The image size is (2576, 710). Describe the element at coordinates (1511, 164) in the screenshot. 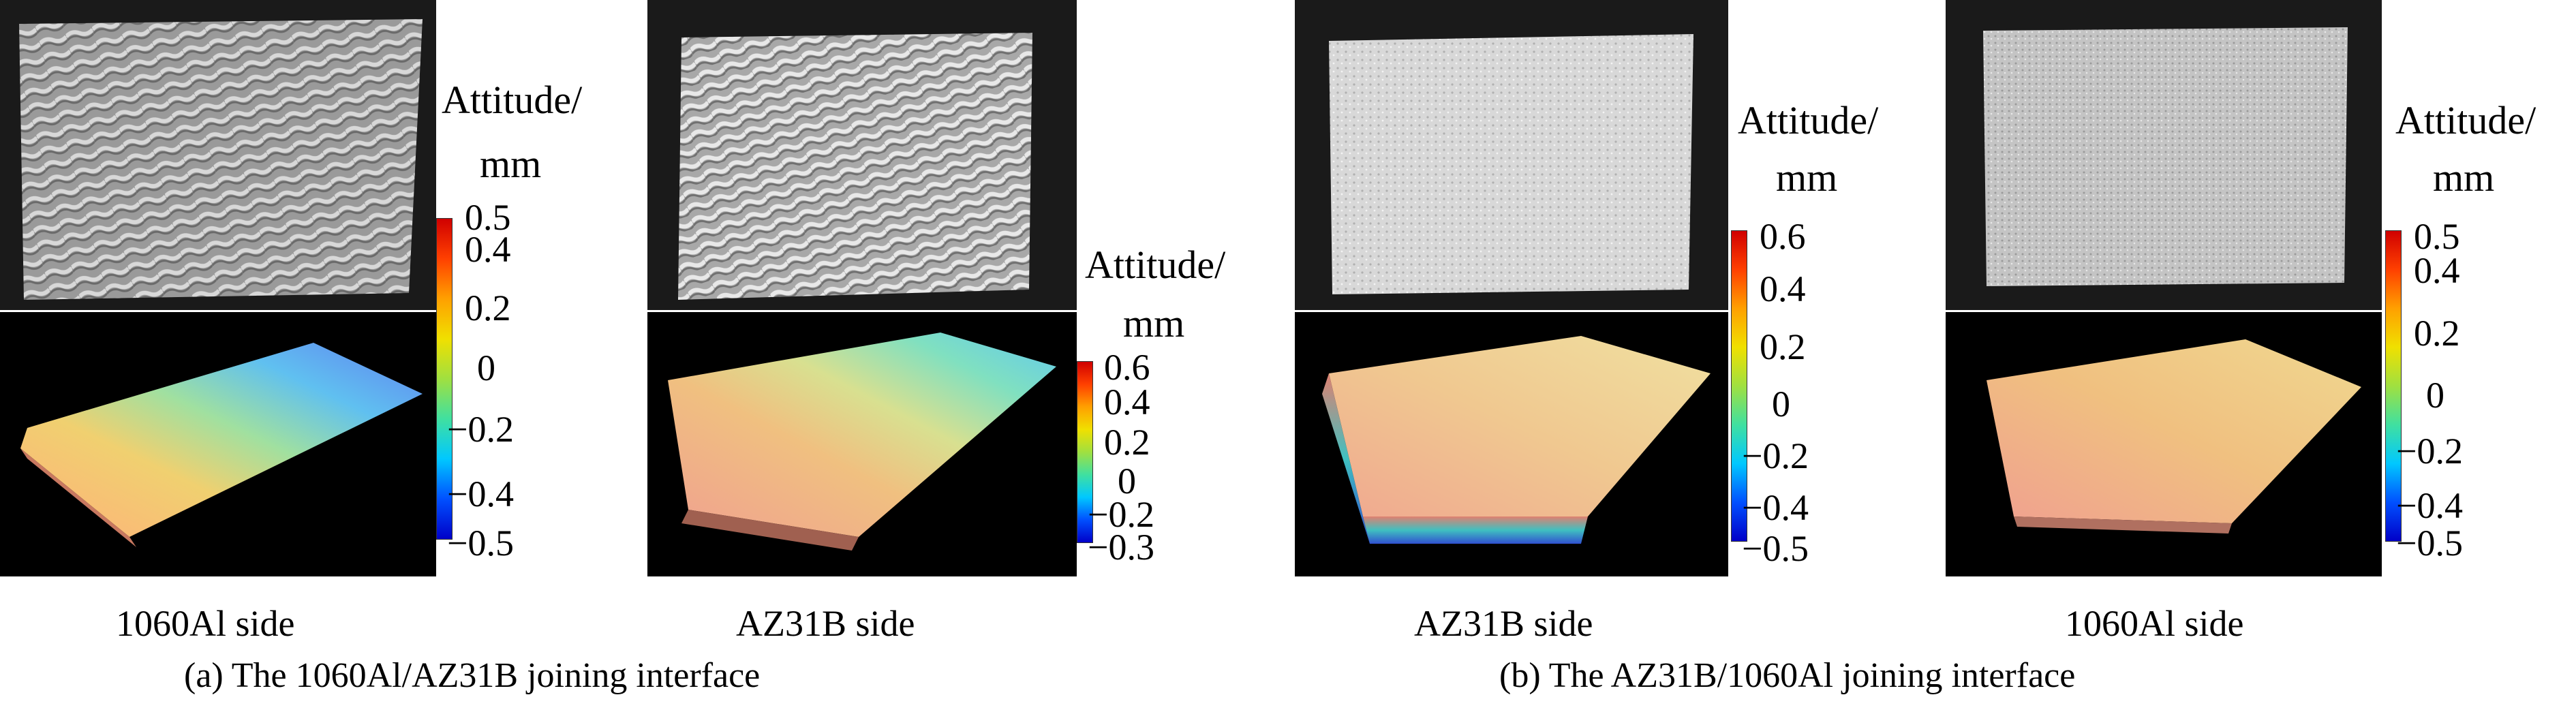

I see `metal-surface-b1` at that location.